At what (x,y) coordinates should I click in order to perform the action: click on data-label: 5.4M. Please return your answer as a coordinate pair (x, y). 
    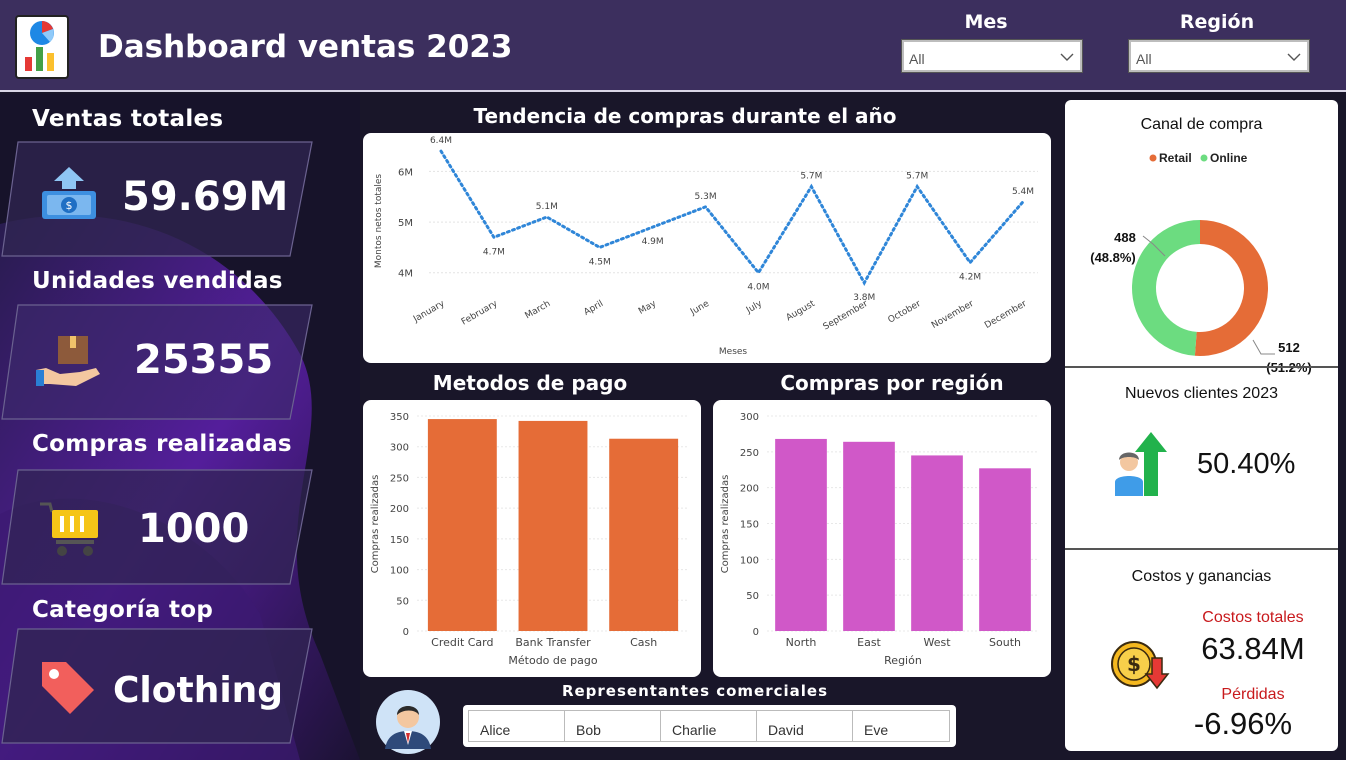
    Looking at the image, I should click on (1023, 192).